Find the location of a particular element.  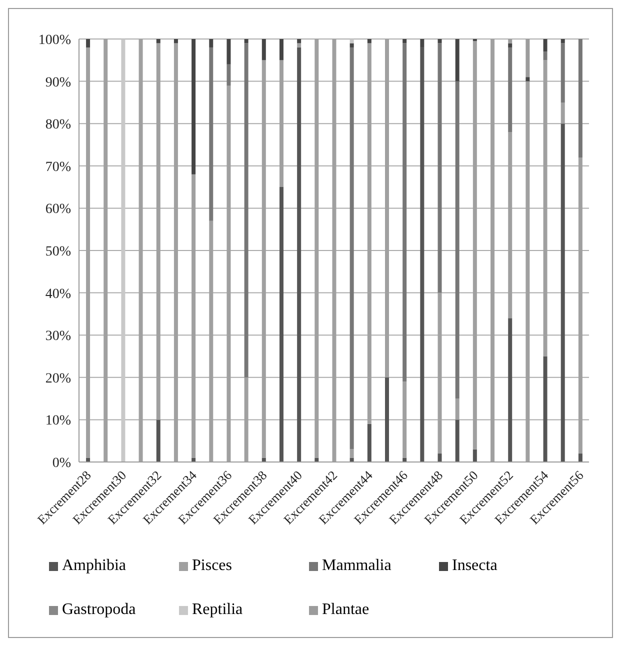

legend-label: Plantae is located at coordinates (346, 610).